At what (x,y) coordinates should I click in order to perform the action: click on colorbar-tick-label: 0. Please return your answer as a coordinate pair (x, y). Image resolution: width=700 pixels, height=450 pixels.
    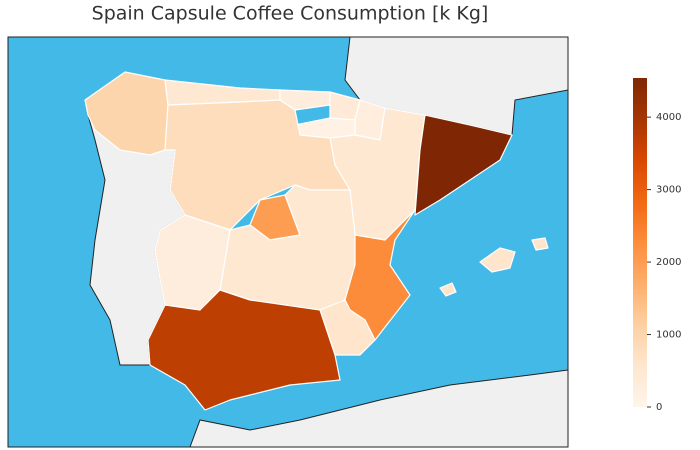
    Looking at the image, I should click on (659, 407).